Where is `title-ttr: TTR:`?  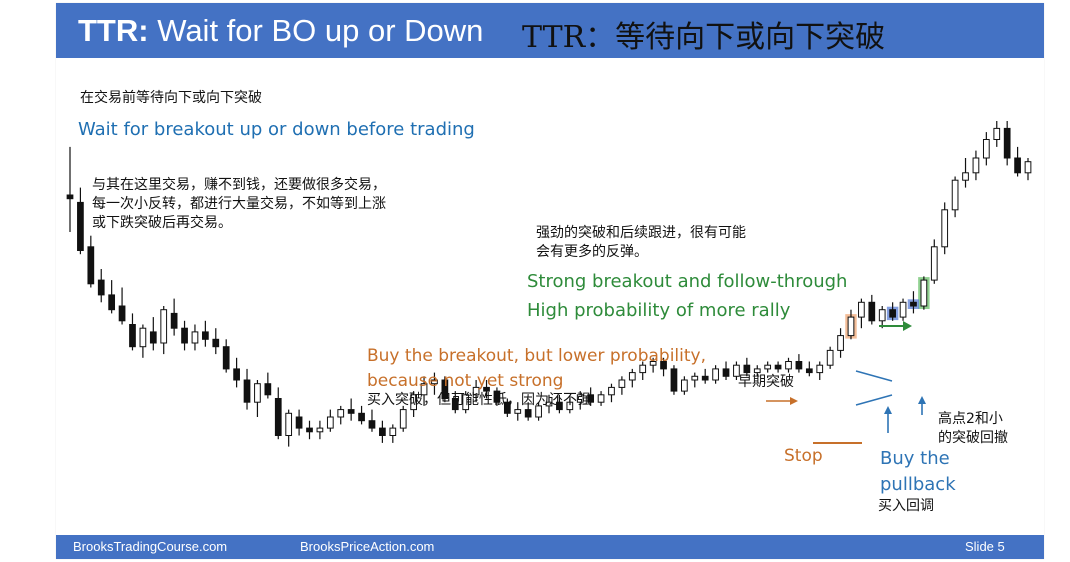 title-ttr: TTR: is located at coordinates (113, 30).